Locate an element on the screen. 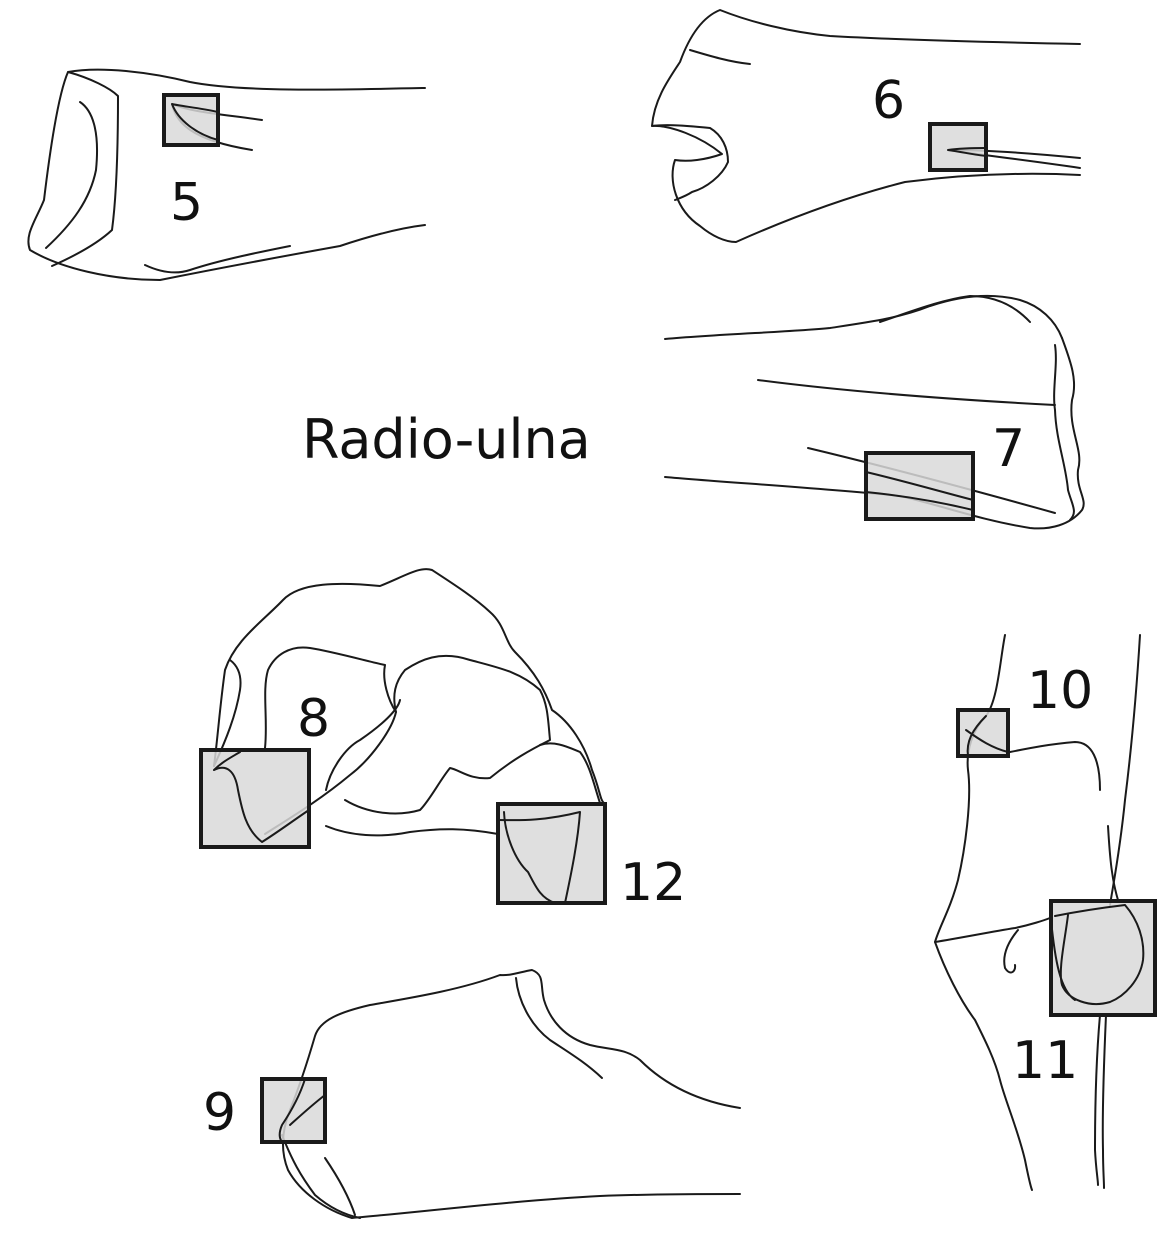  view-5-lower-margin is located at coordinates (217, 259).